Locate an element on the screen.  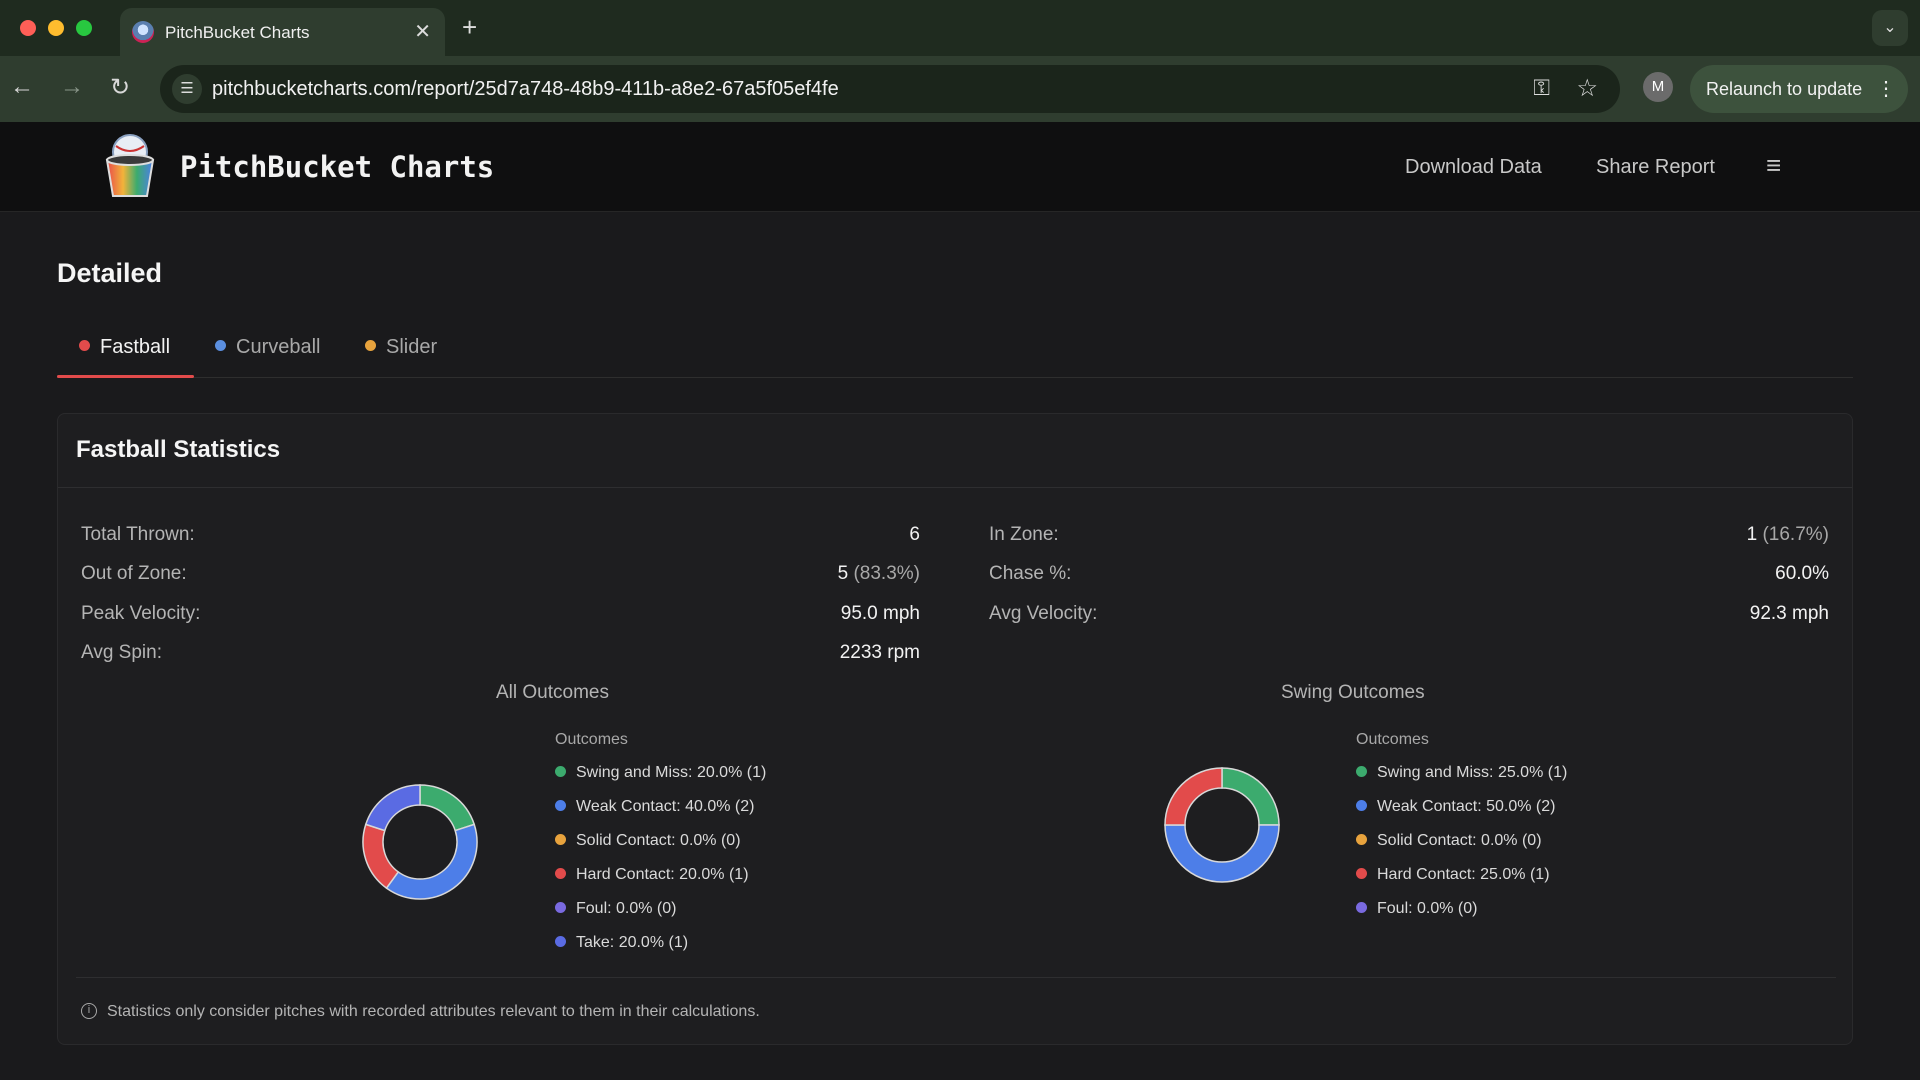
relaunch-button: Relaunch to update ⋮ is located at coordinates (1799, 89).